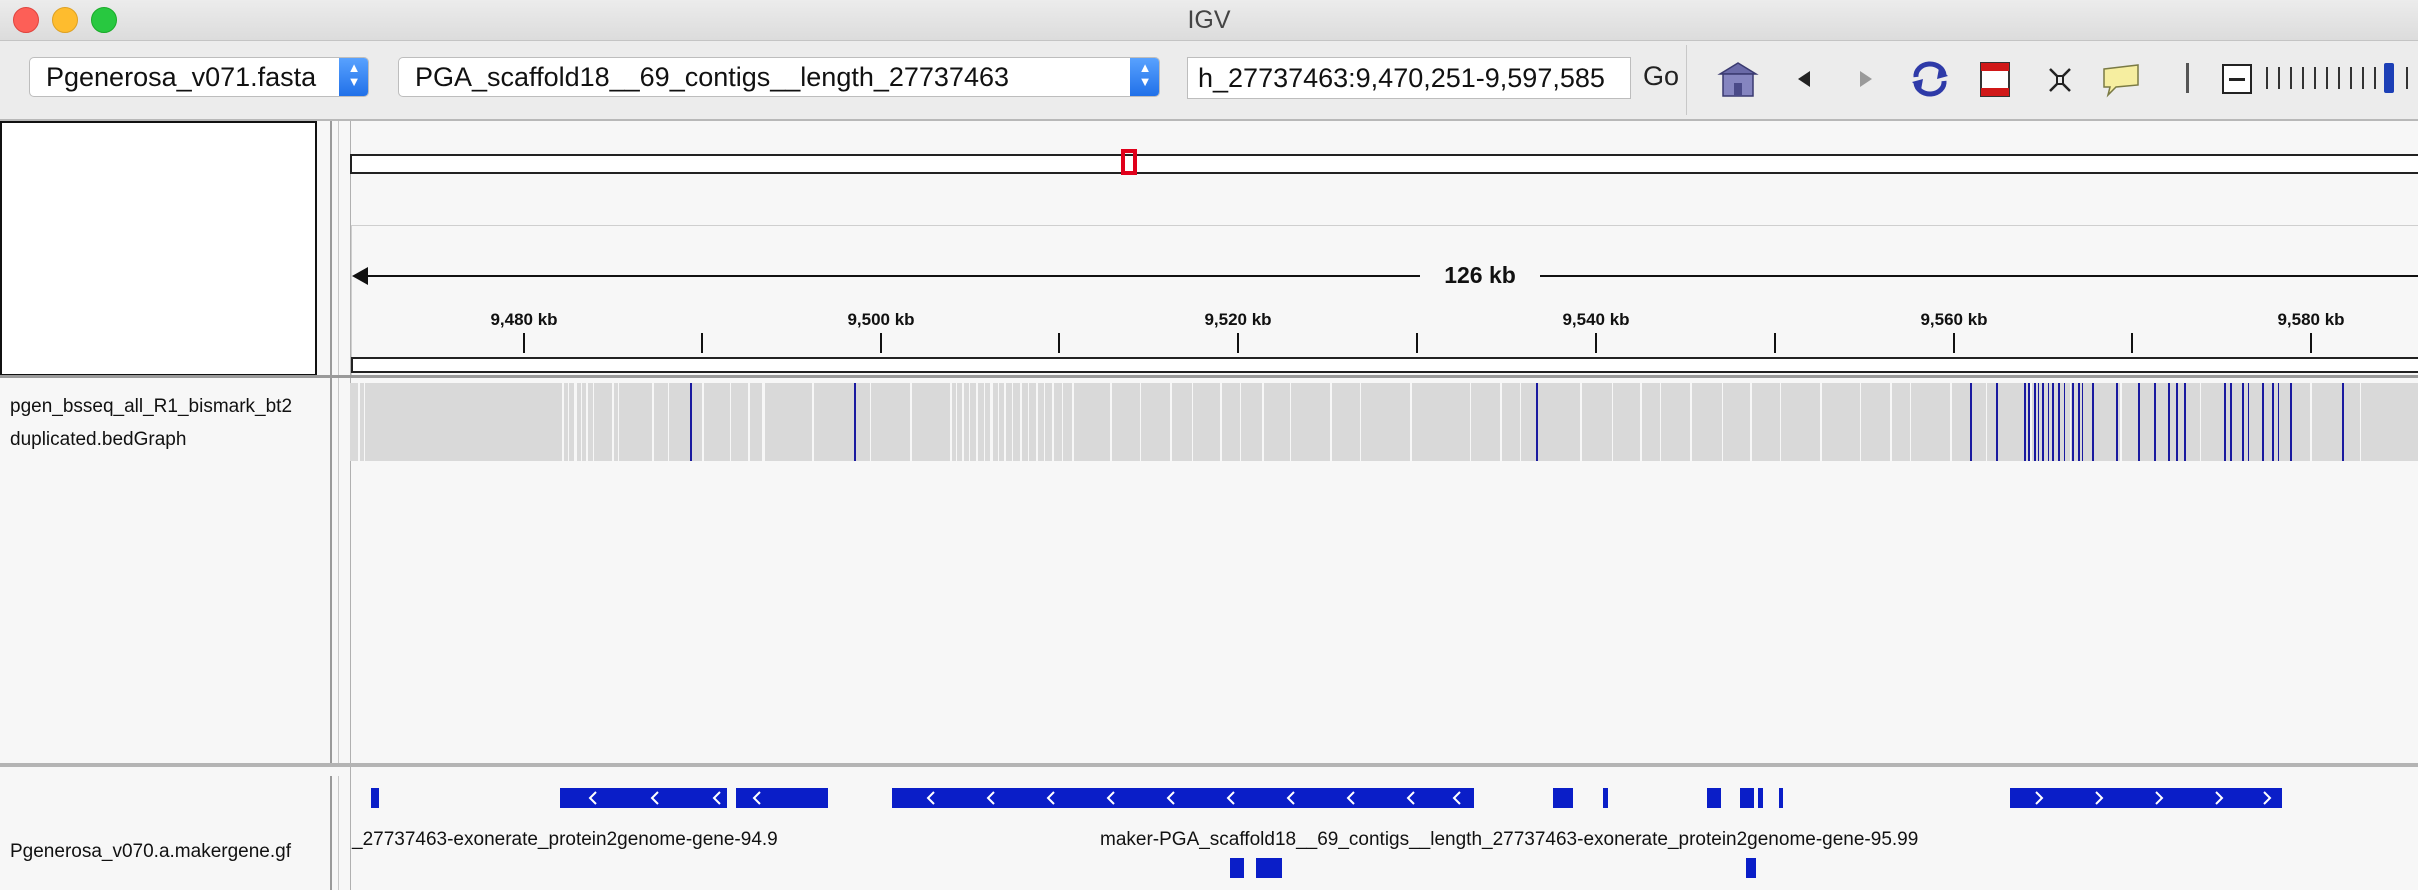  I want to click on zoom-slider, so click(2340, 79).